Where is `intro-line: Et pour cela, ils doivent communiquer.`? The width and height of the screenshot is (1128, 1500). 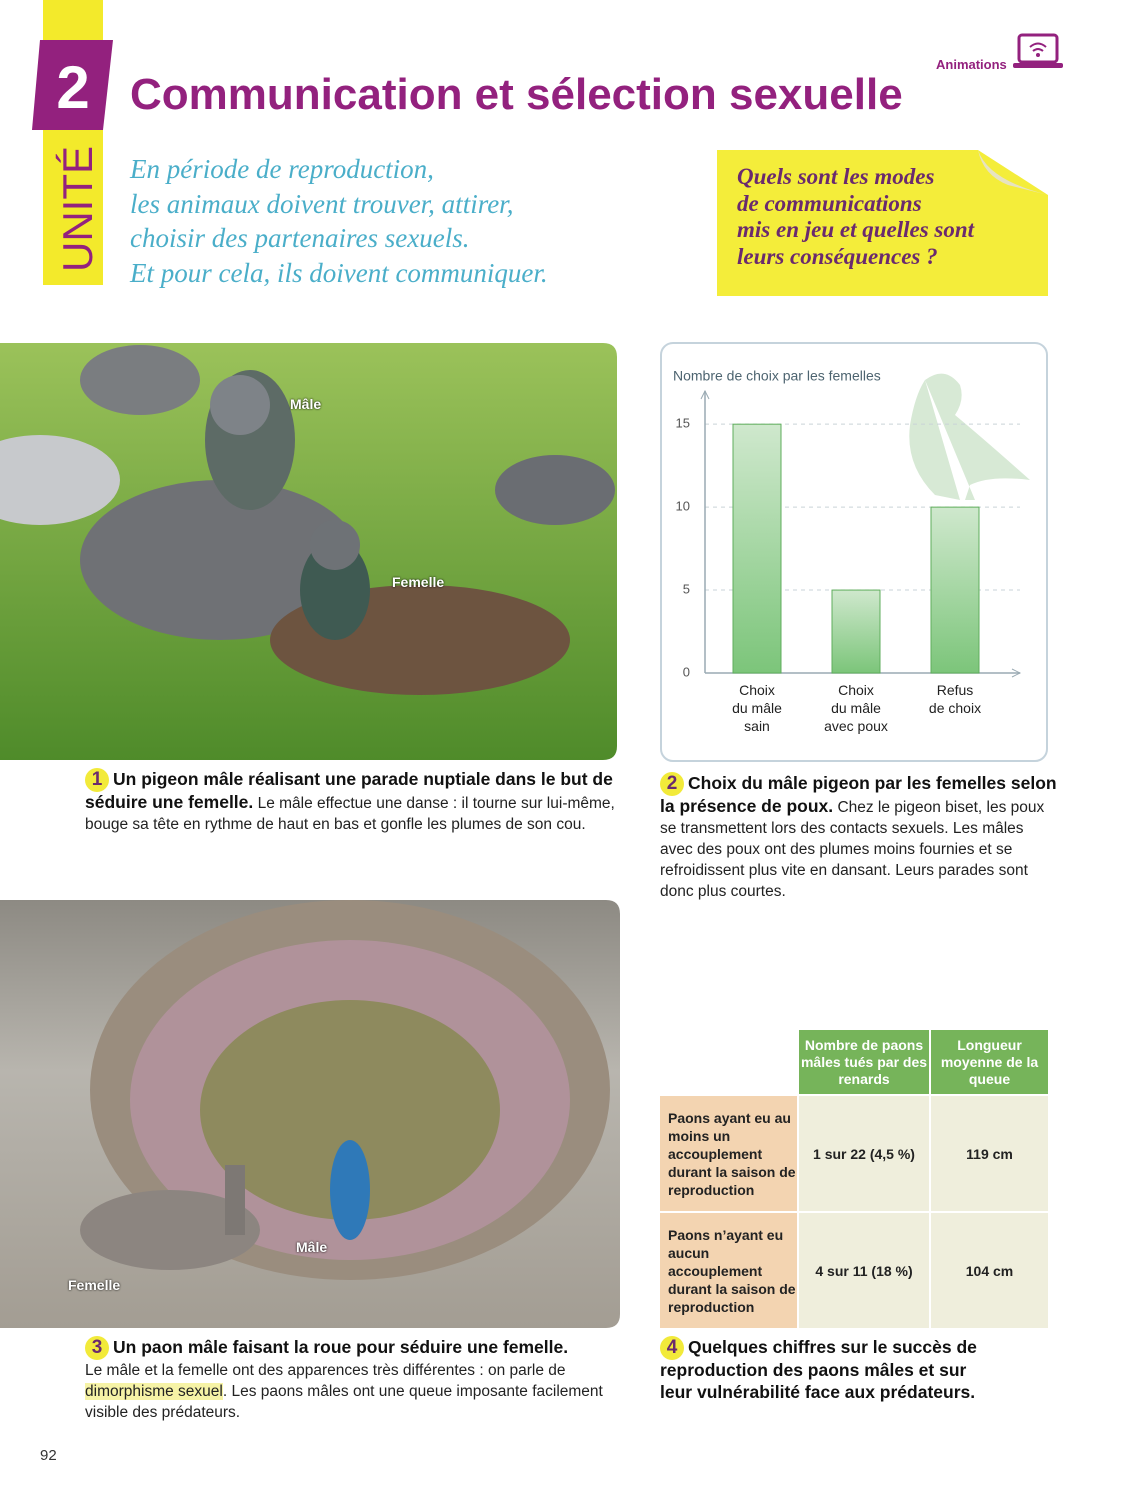 intro-line: Et pour cela, ils doivent communiquer. is located at coordinates (339, 272).